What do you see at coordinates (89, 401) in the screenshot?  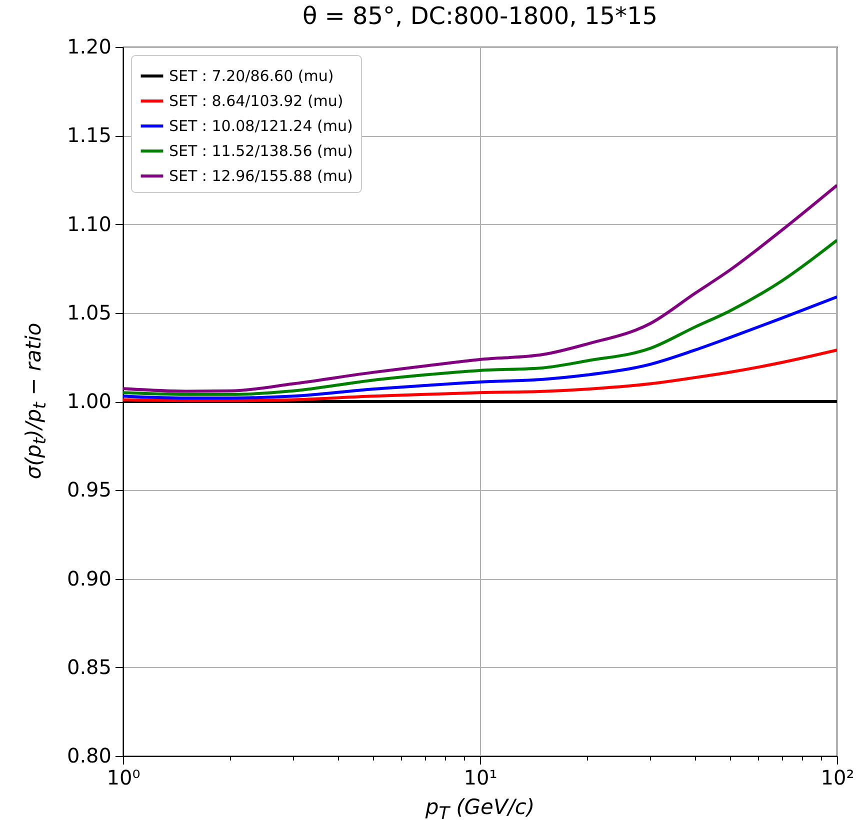 I see `y-tick-label: 1.00` at bounding box center [89, 401].